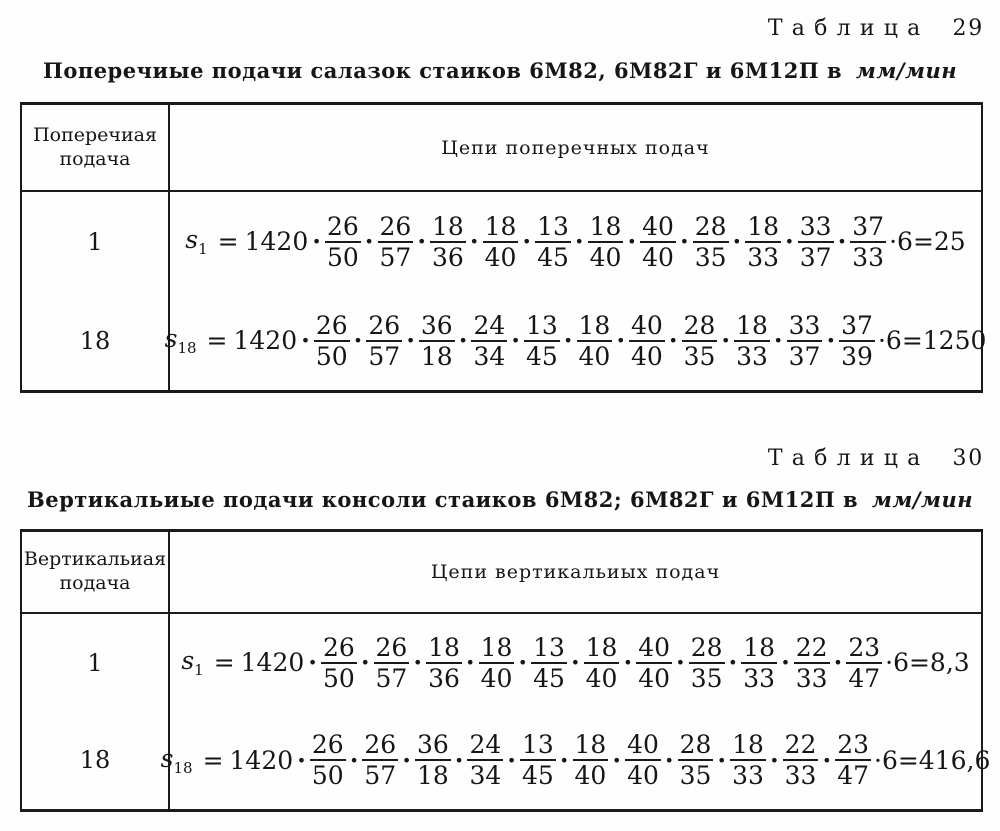 This screenshot has width=1000, height=831. I want to click on gear-ratio-fraction: 22 33, so click(800, 760).